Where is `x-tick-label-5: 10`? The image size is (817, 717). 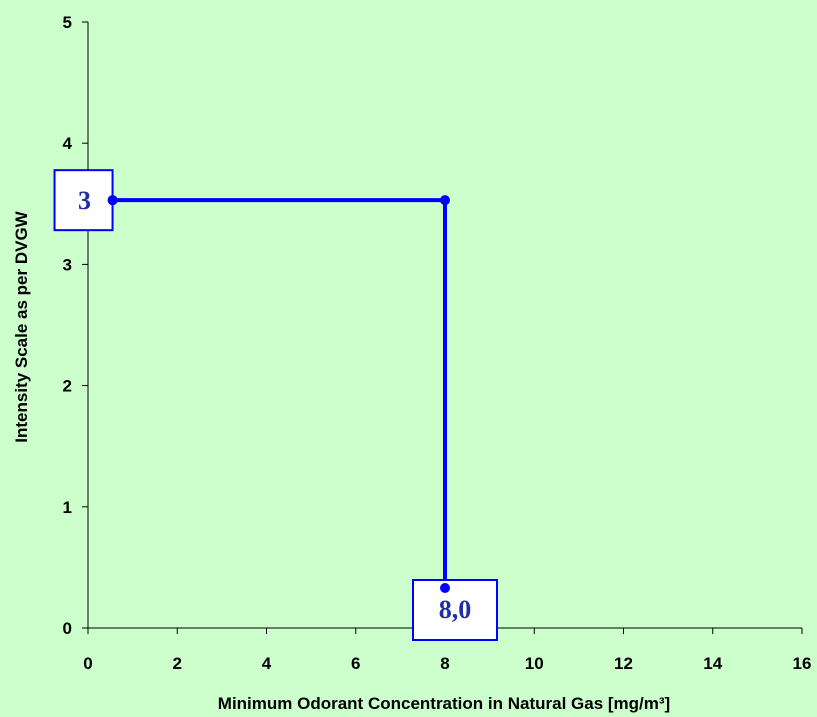
x-tick-label-5: 10 is located at coordinates (534, 663).